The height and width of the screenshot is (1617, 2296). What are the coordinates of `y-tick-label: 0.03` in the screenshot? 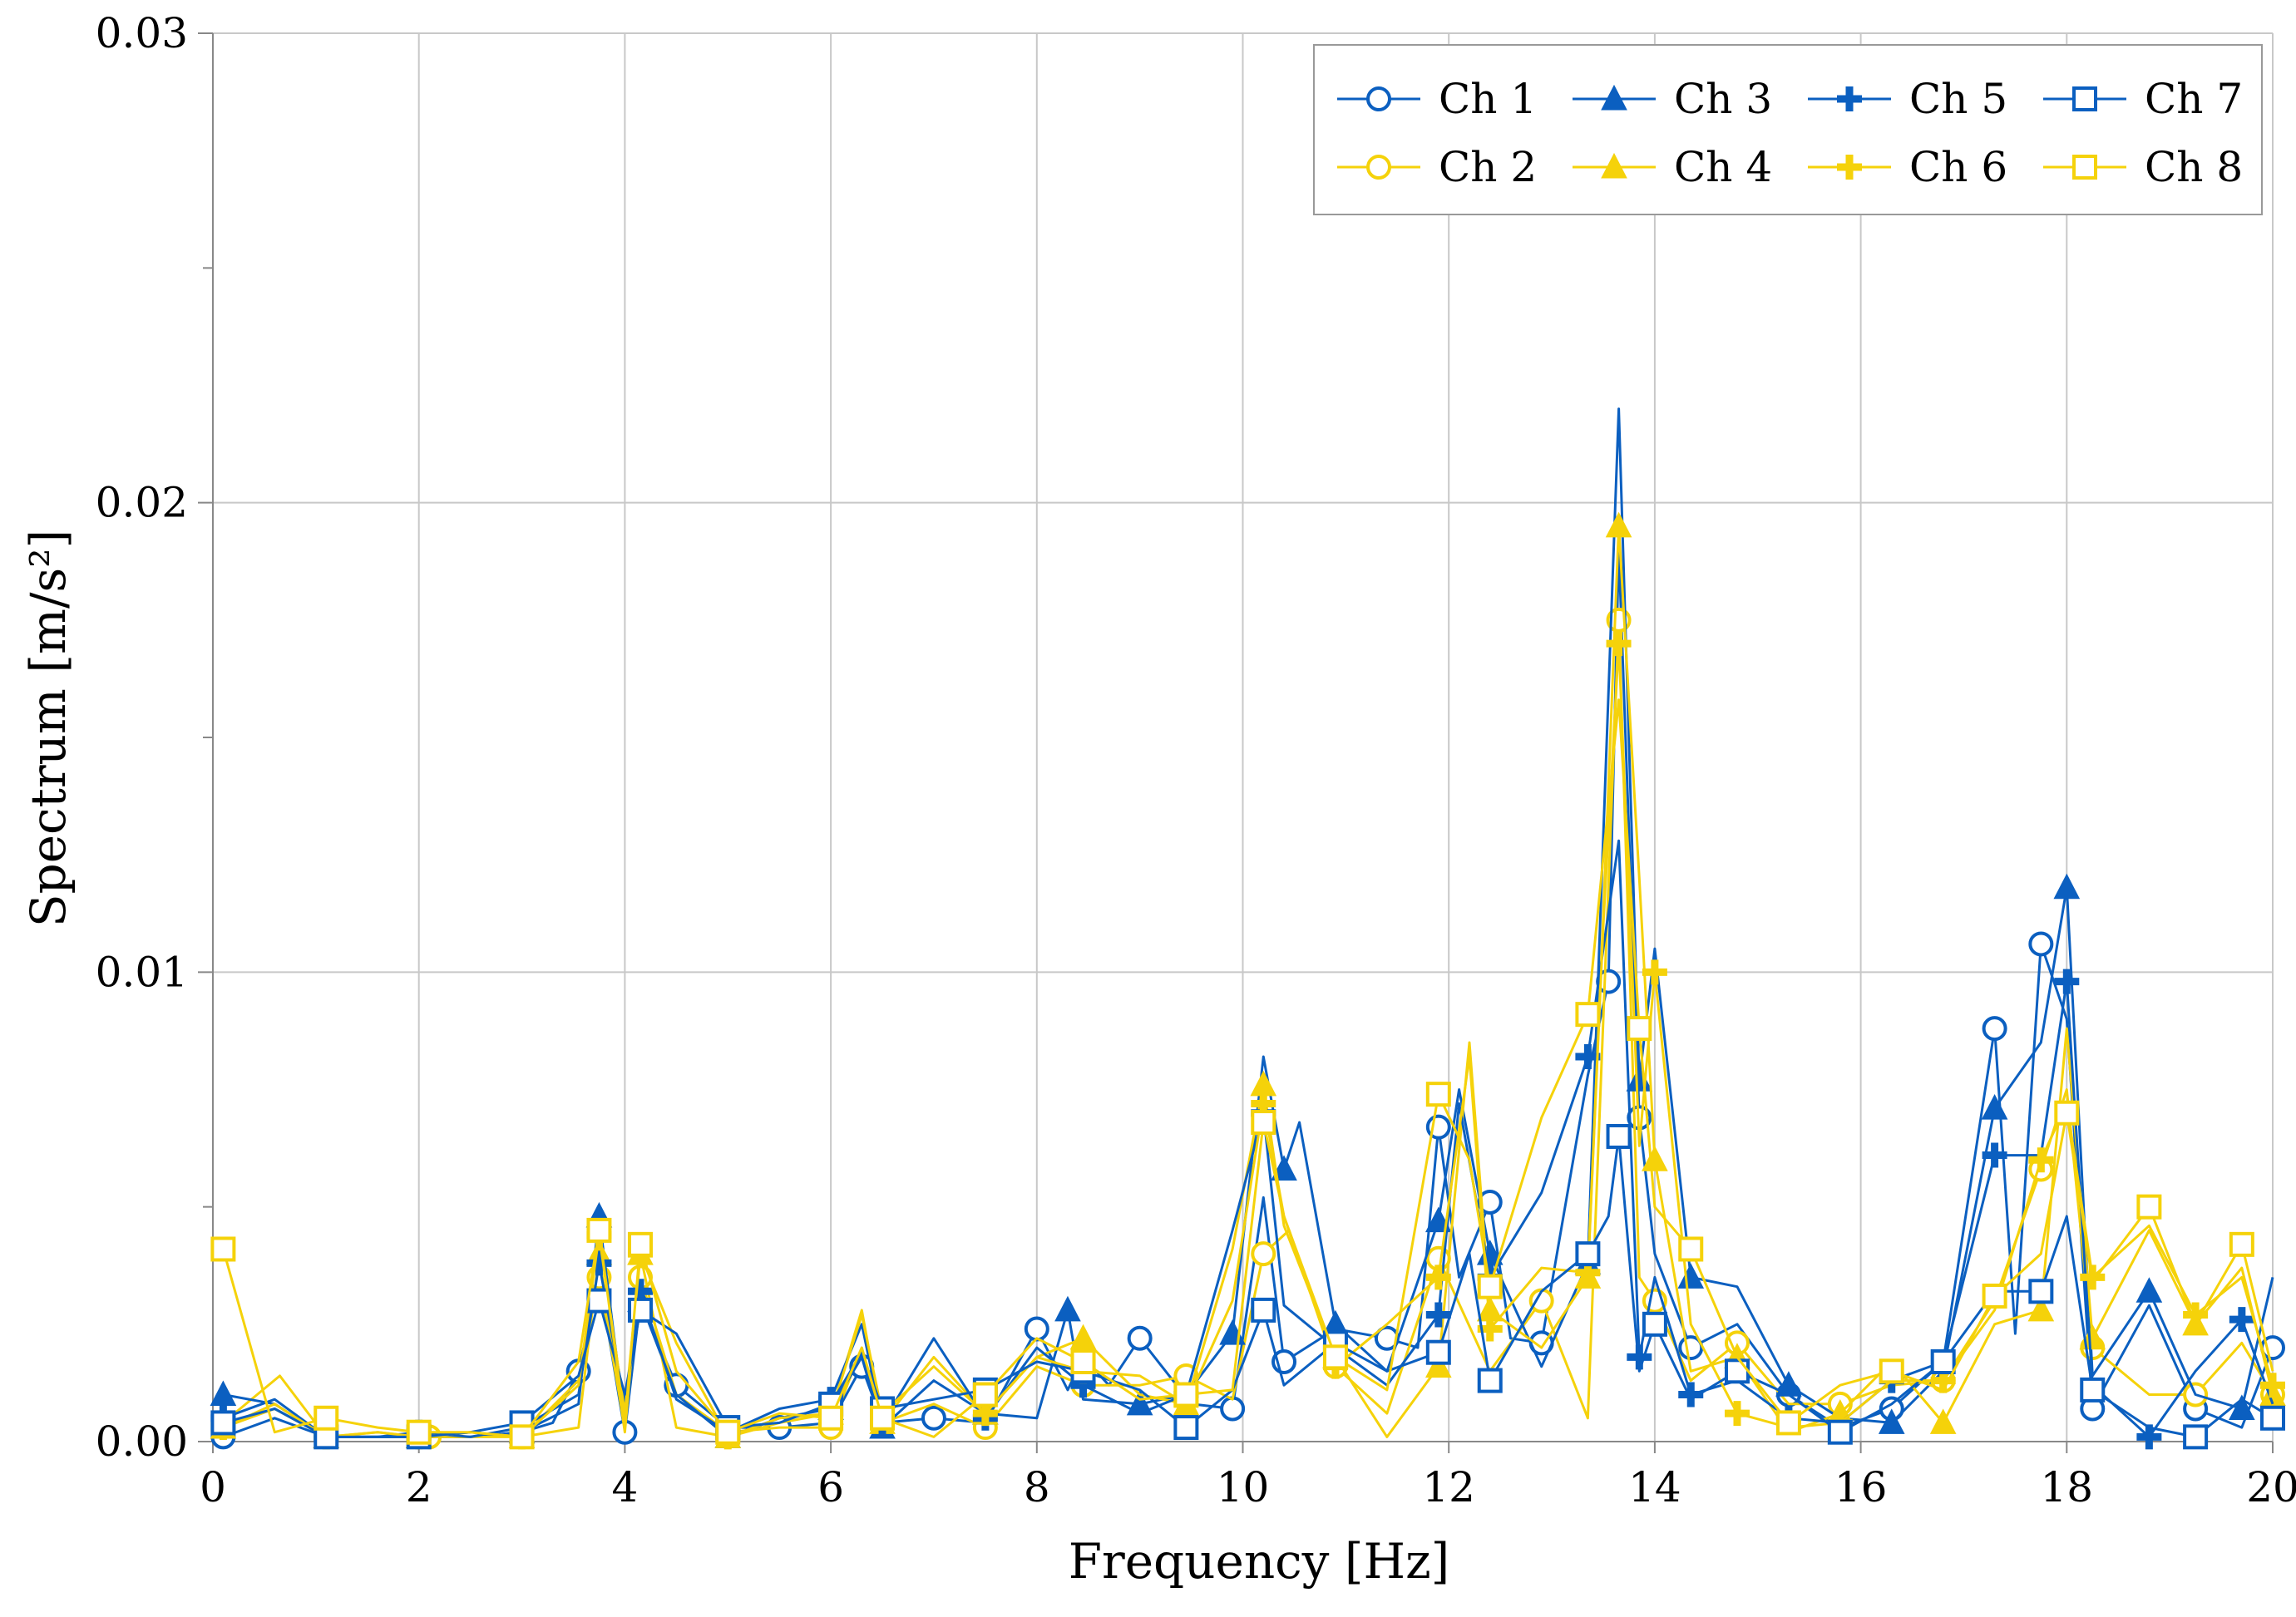 It's located at (142, 33).